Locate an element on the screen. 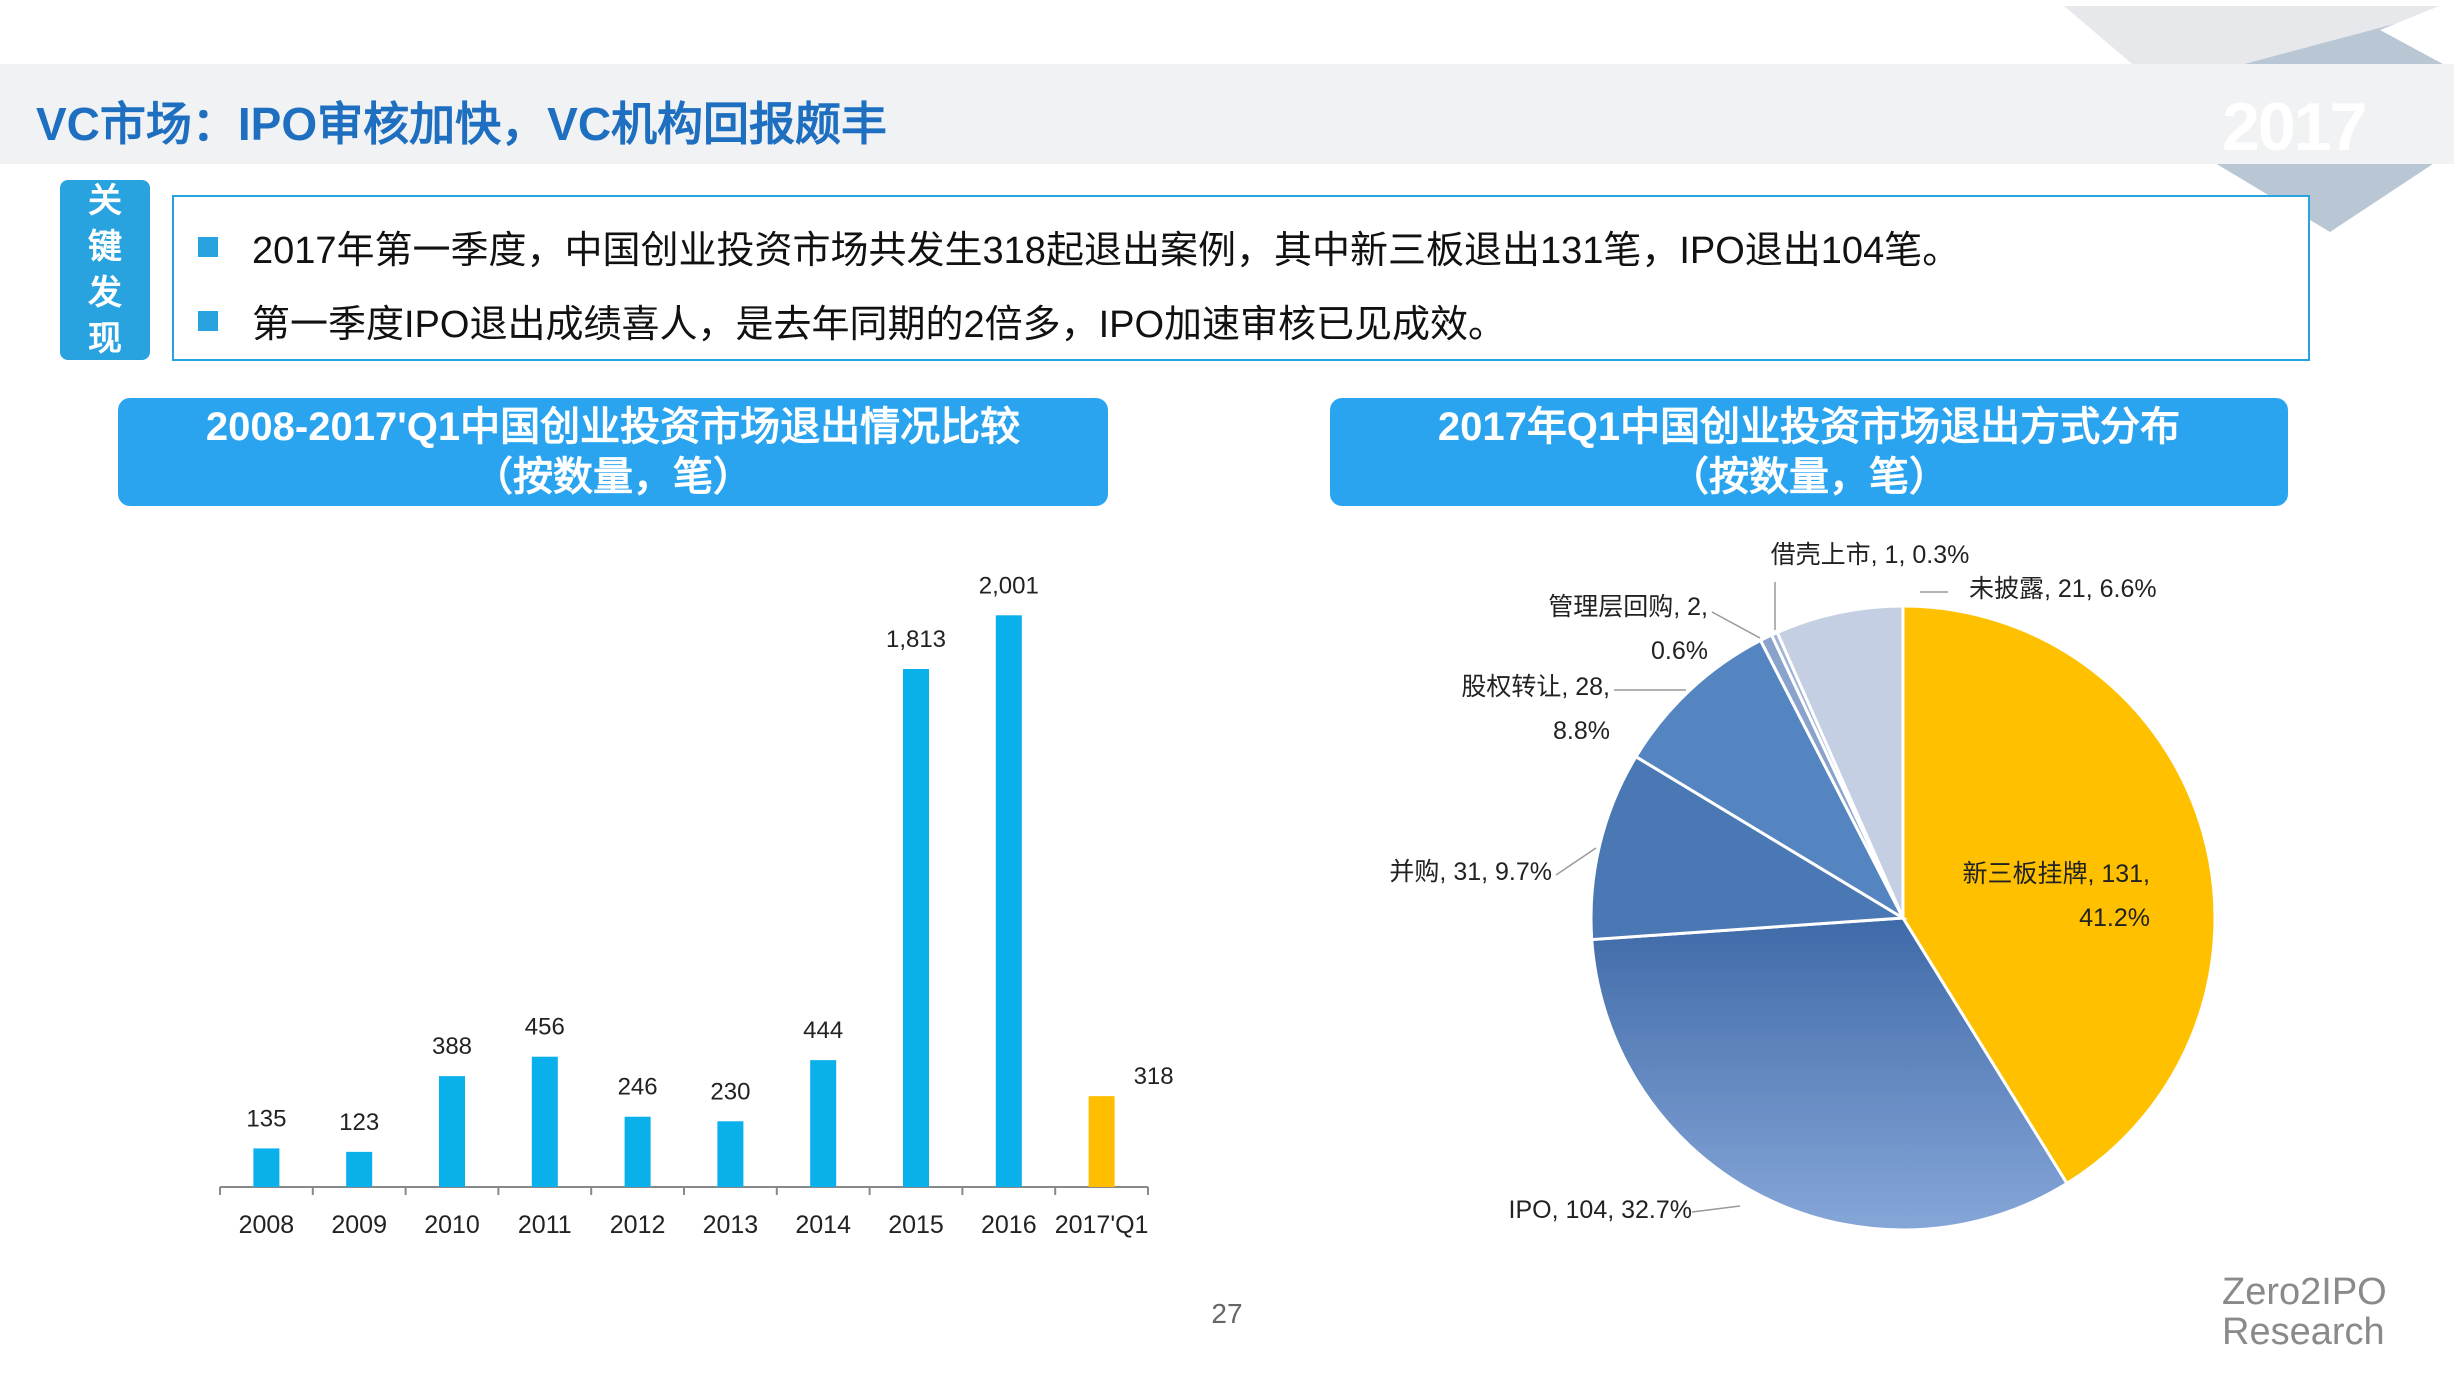 This screenshot has width=2454, height=1380. slice-label: 股权转让, 28, is located at coordinates (1535, 687).